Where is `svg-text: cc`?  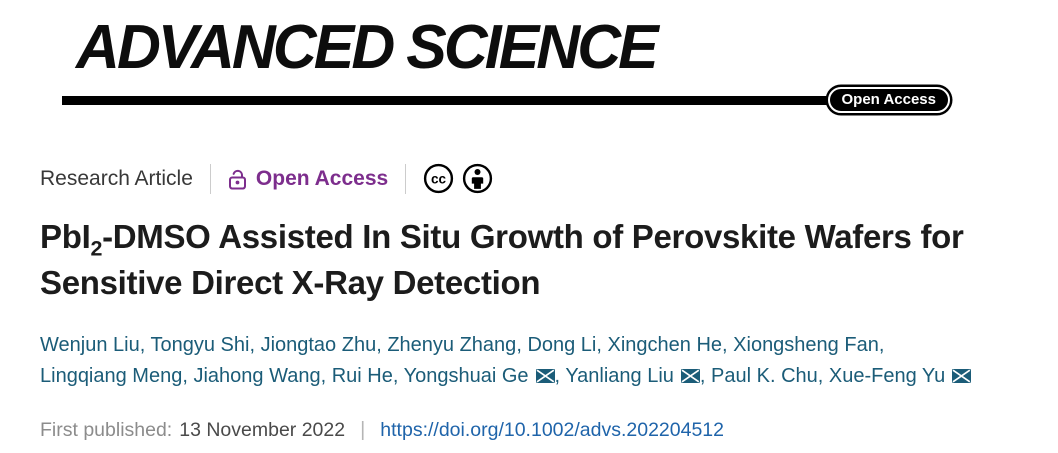 svg-text: cc is located at coordinates (439, 178).